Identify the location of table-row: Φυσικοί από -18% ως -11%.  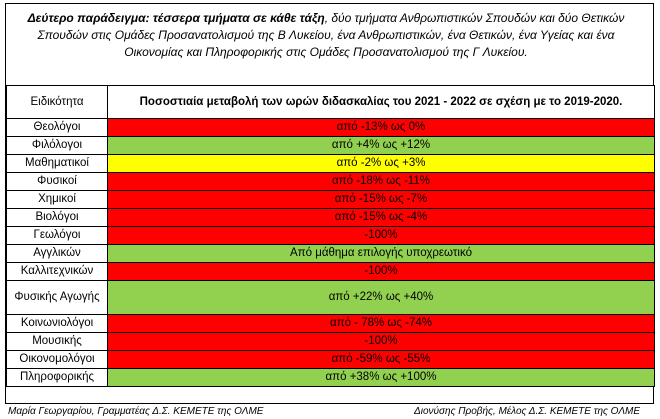
(330, 181).